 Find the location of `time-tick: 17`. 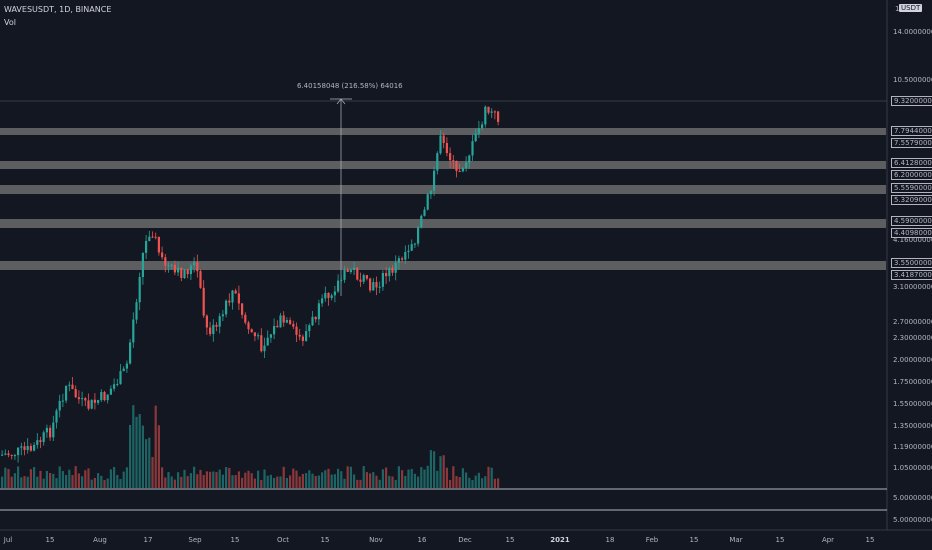

time-tick: 17 is located at coordinates (148, 540).